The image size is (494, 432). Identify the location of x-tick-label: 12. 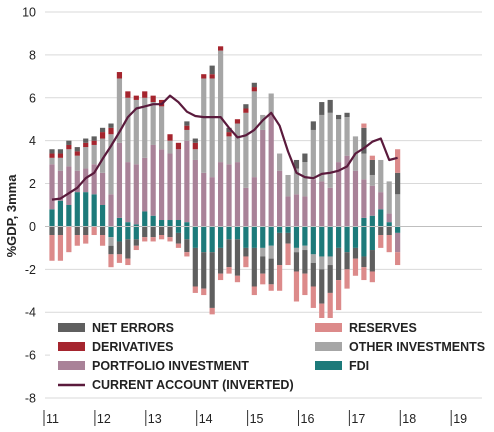
(104, 419).